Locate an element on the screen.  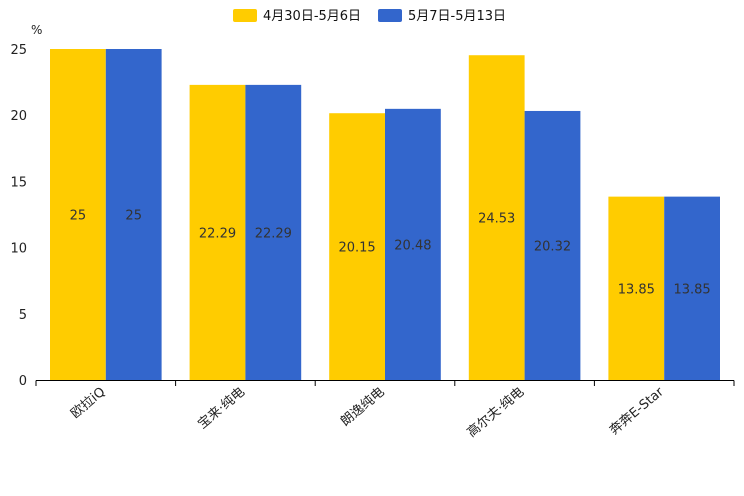
bar-value-label: 20.48 is located at coordinates (412, 245).